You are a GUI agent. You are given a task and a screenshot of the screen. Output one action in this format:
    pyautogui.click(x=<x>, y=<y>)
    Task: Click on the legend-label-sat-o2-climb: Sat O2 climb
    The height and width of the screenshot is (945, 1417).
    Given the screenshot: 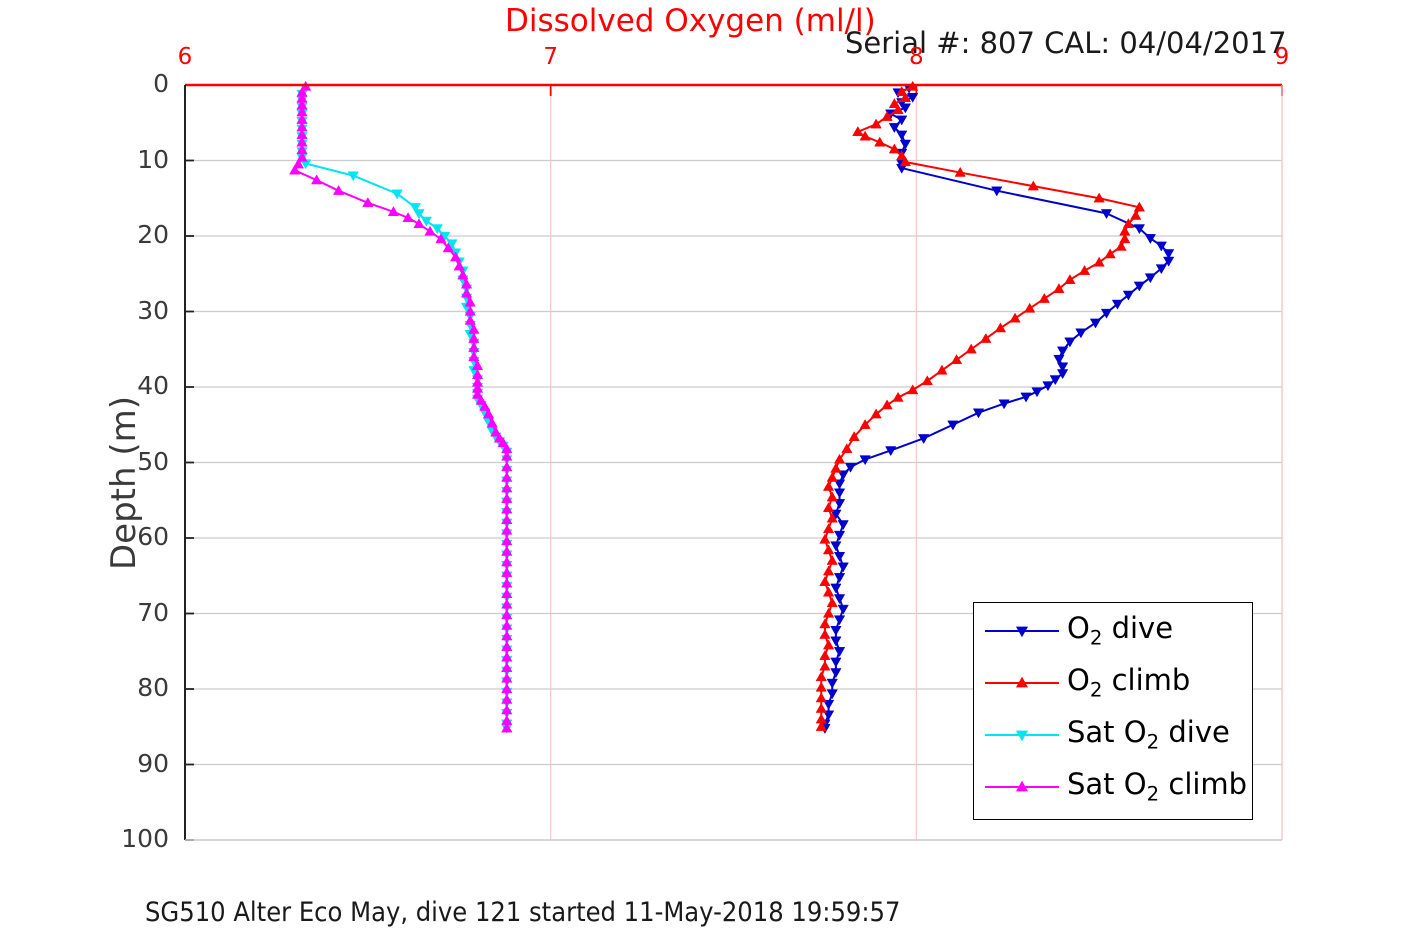 What is the action you would take?
    pyautogui.click(x=1157, y=786)
    